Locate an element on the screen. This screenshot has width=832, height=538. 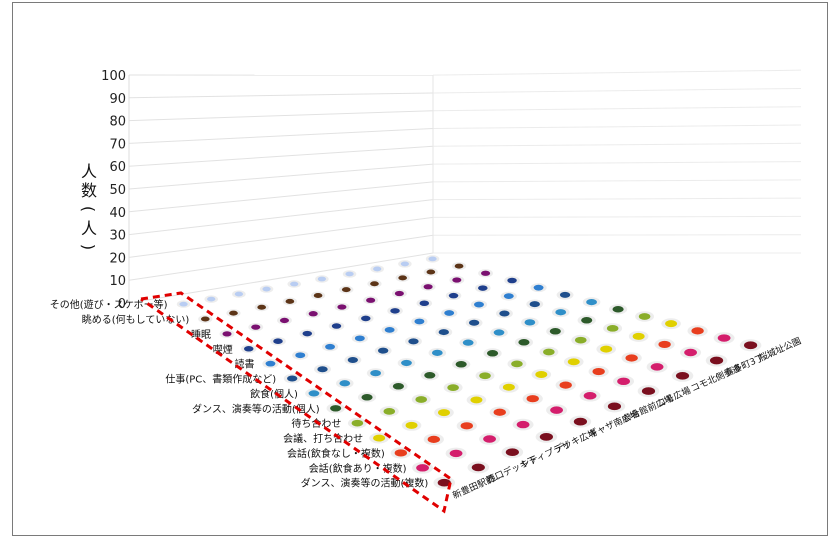
y-tick-label: 10 is located at coordinates (117, 281).